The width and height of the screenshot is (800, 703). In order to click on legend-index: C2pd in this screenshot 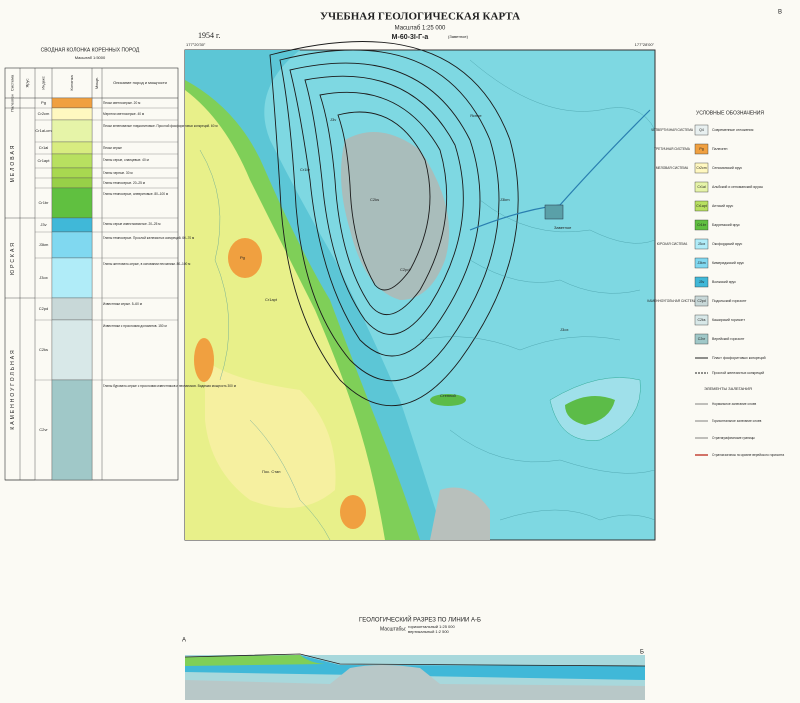, I will do `click(701, 301)`.